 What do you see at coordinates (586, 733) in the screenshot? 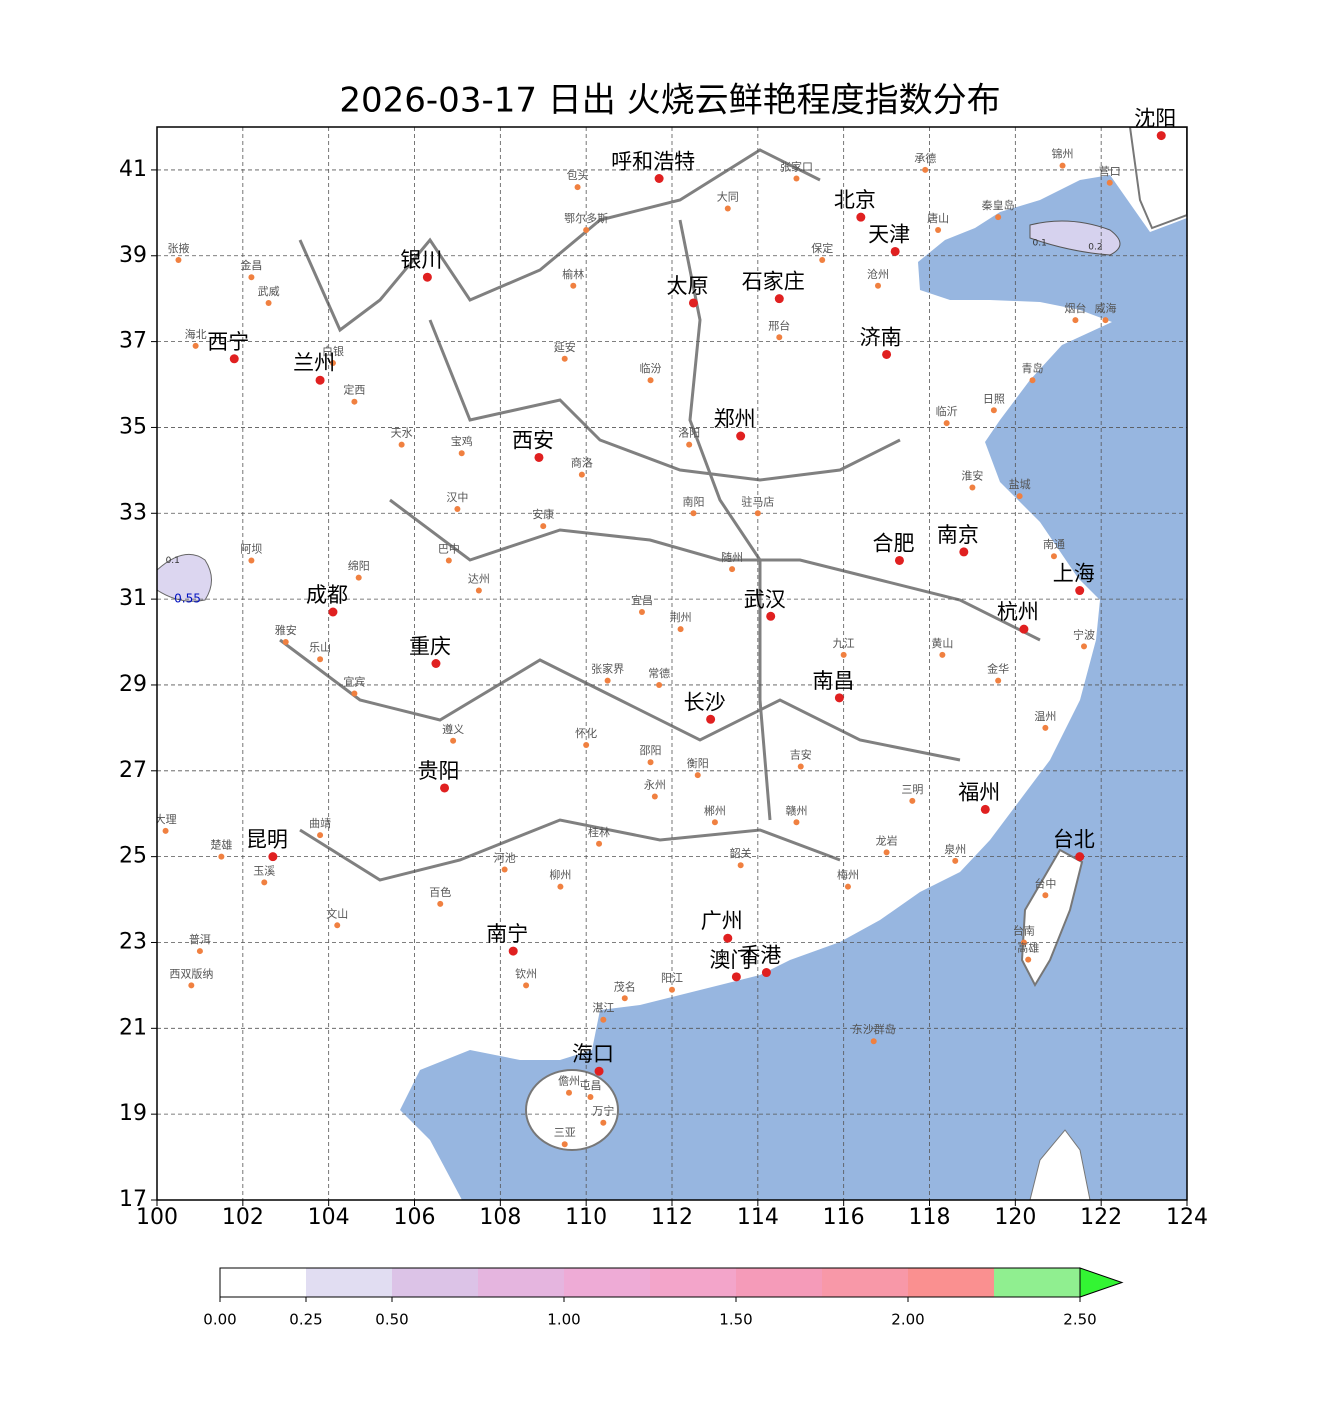
I see `city-label: 怀化` at bounding box center [586, 733].